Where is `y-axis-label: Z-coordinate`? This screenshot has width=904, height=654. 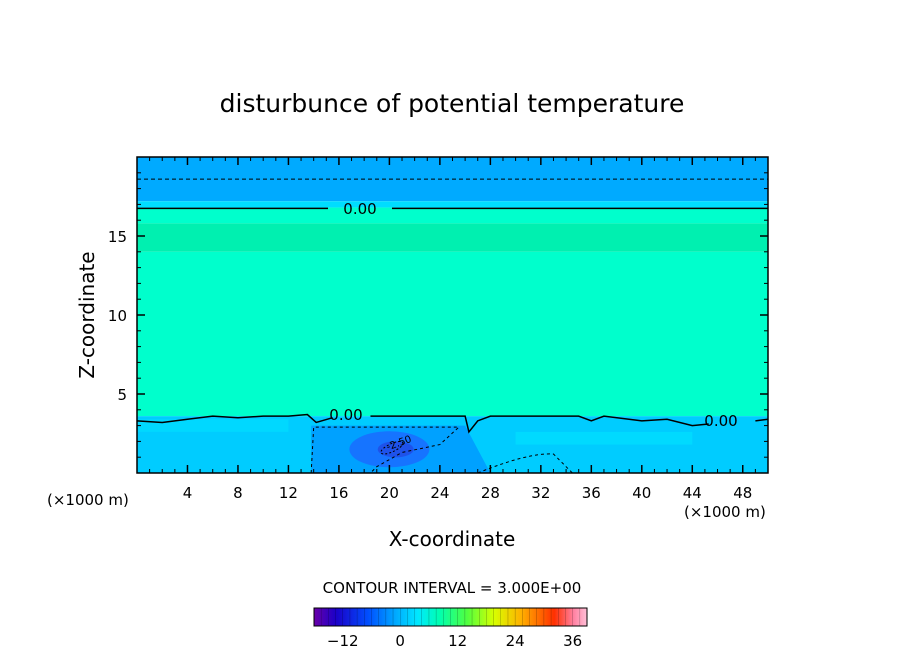
y-axis-label: Z-coordinate is located at coordinates (87, 314).